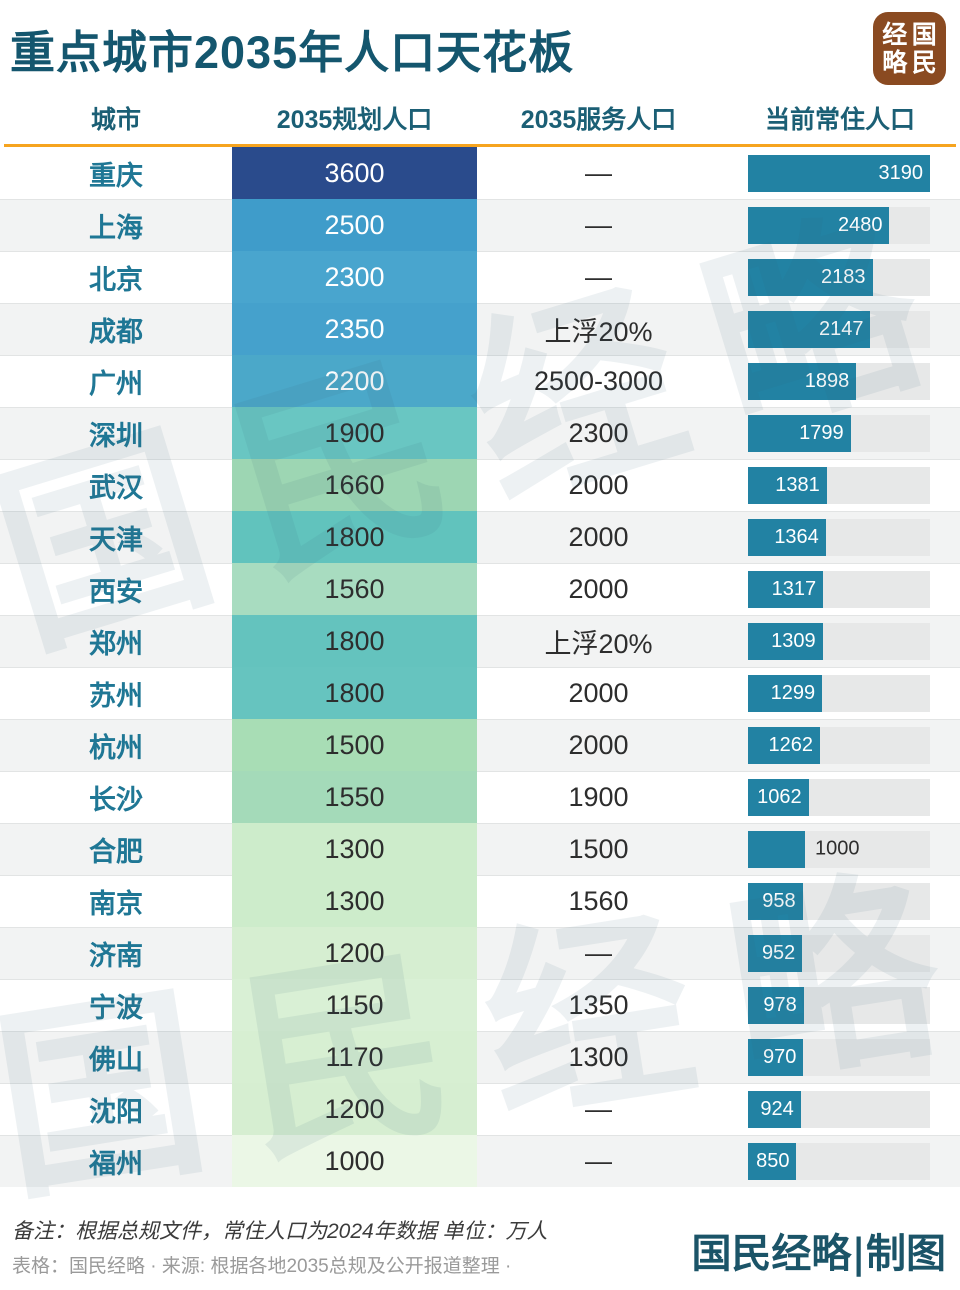 The image size is (960, 1290). What do you see at coordinates (797, 484) in the screenshot?
I see `population-bar-value: 1381` at bounding box center [797, 484].